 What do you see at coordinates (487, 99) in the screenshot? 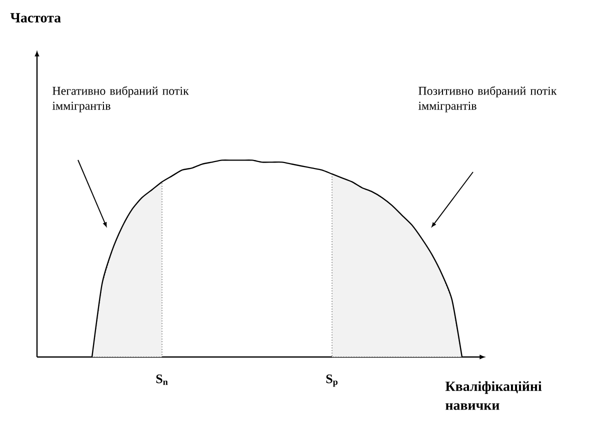
I see `text: Позитивно вибраний потік іммігрантів` at bounding box center [487, 99].